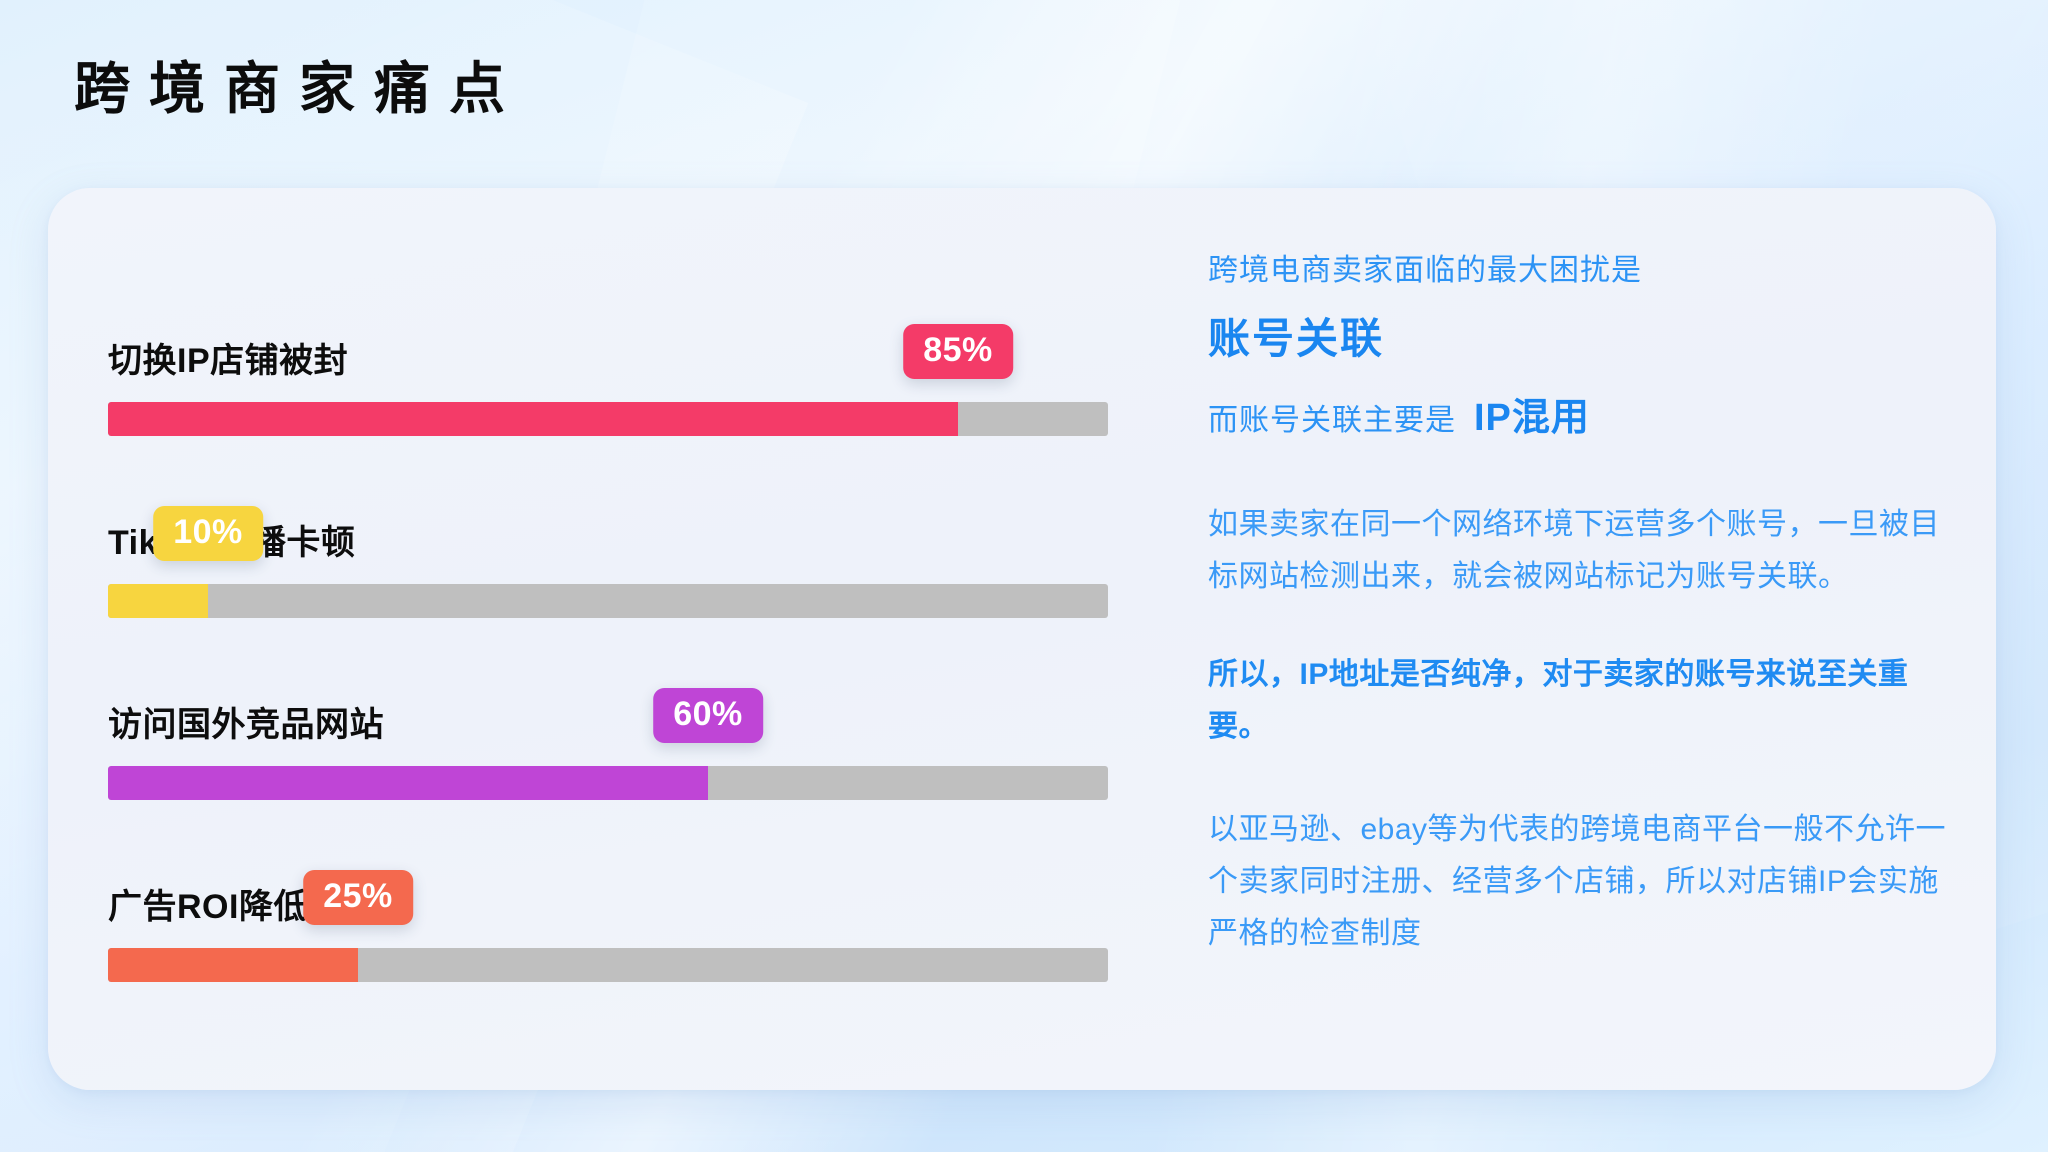 The image size is (2048, 1152). What do you see at coordinates (228, 360) in the screenshot?
I see `bar-label: 切换IP店铺被封` at bounding box center [228, 360].